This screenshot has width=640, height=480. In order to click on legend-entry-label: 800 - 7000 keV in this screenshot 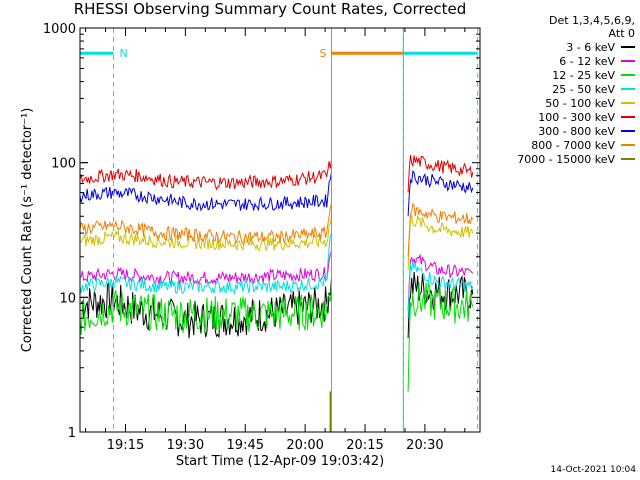, I will do `click(573, 145)`.